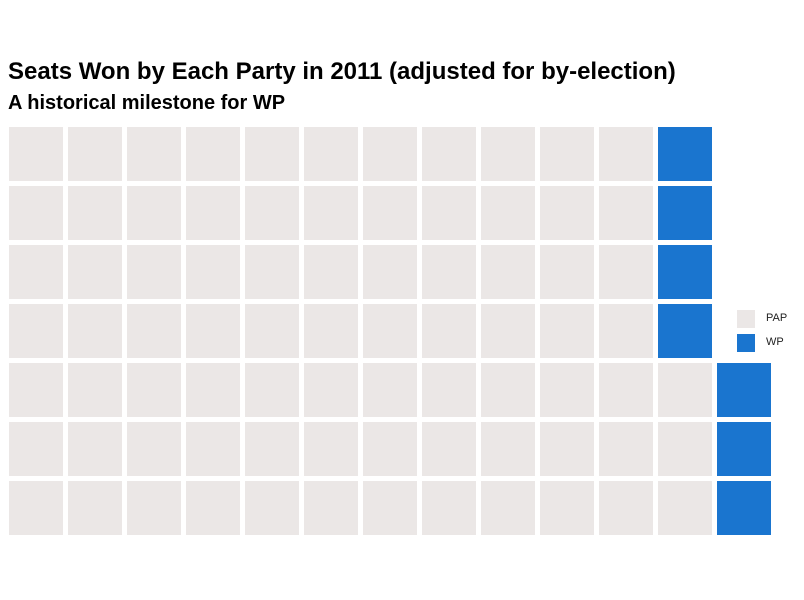  What do you see at coordinates (147, 103) in the screenshot?
I see `chart-subtitle: A historical milestone for WP` at bounding box center [147, 103].